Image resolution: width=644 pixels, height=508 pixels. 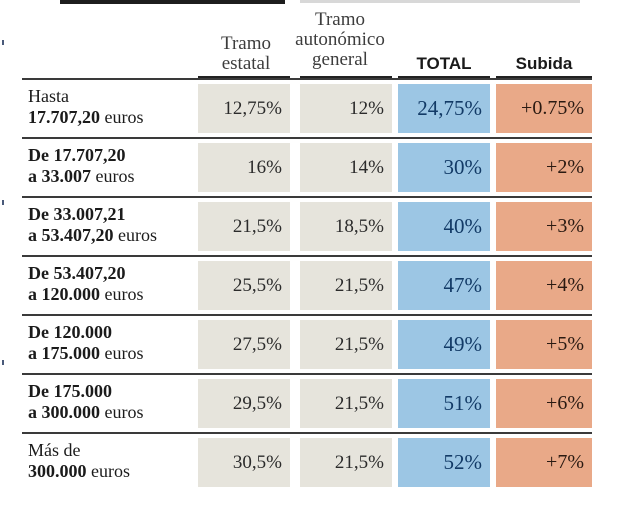 What do you see at coordinates (48, 96) in the screenshot?
I see `row-label-line1: Hasta` at bounding box center [48, 96].